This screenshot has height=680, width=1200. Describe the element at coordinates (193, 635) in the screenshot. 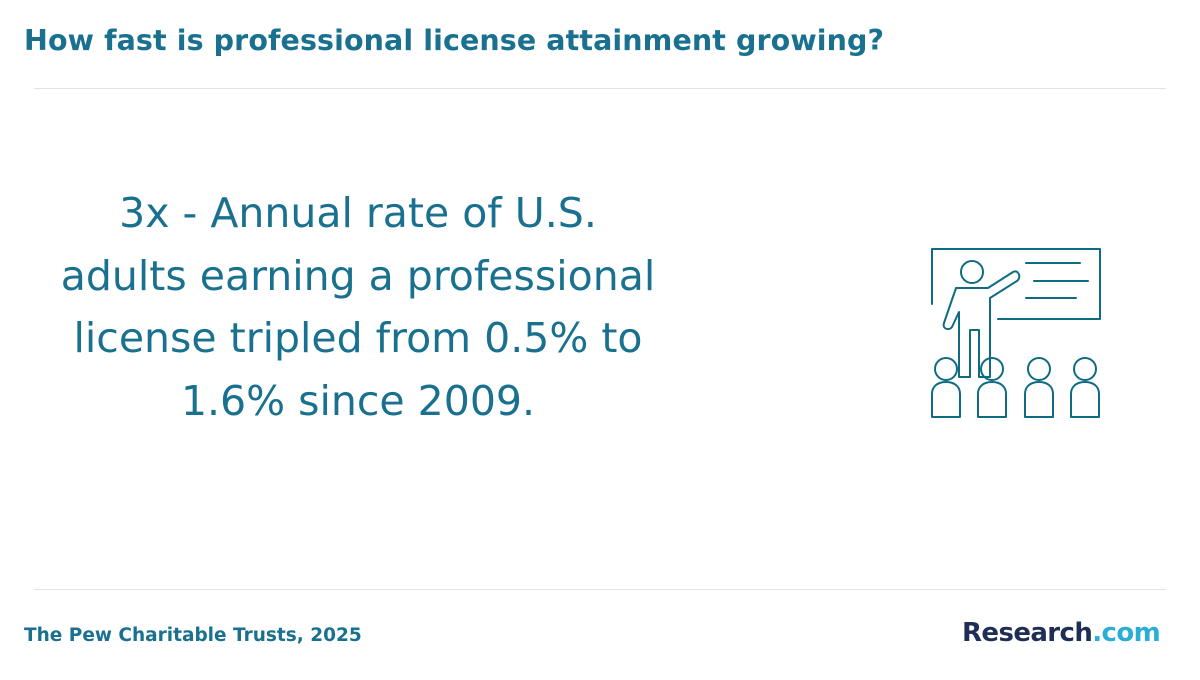

I see `source-credit: The Pew Charitable Trusts, 2025` at that location.